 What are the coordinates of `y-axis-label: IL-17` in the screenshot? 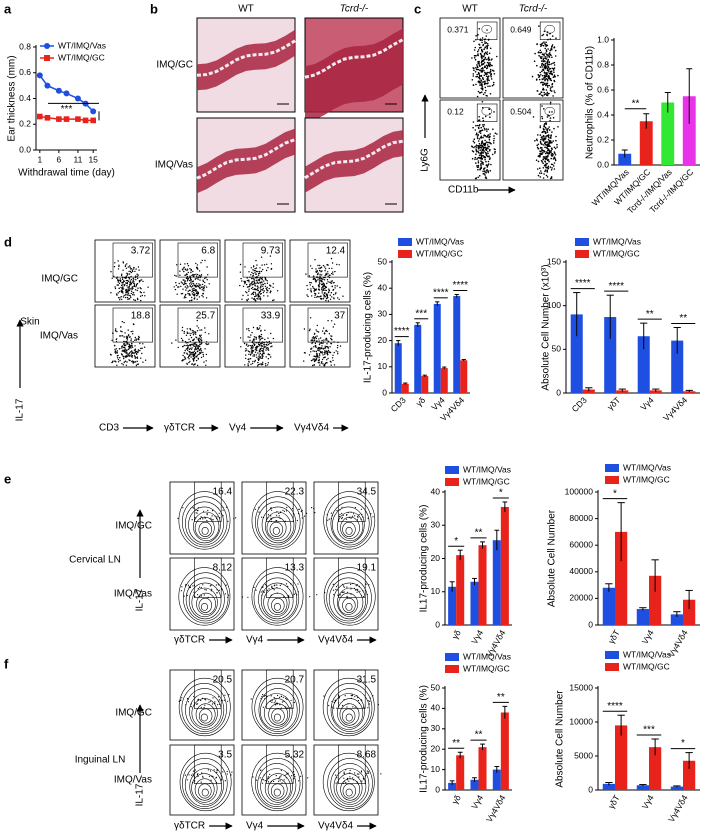 It's located at (140, 599).